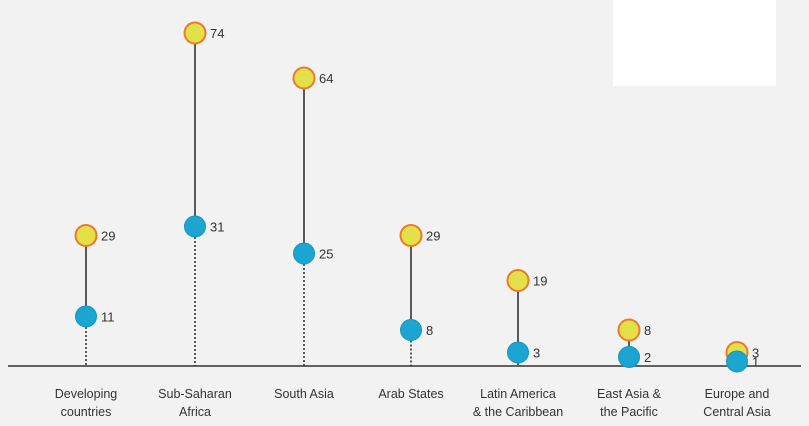  What do you see at coordinates (217, 227) in the screenshot?
I see `low-value-label: 31` at bounding box center [217, 227].